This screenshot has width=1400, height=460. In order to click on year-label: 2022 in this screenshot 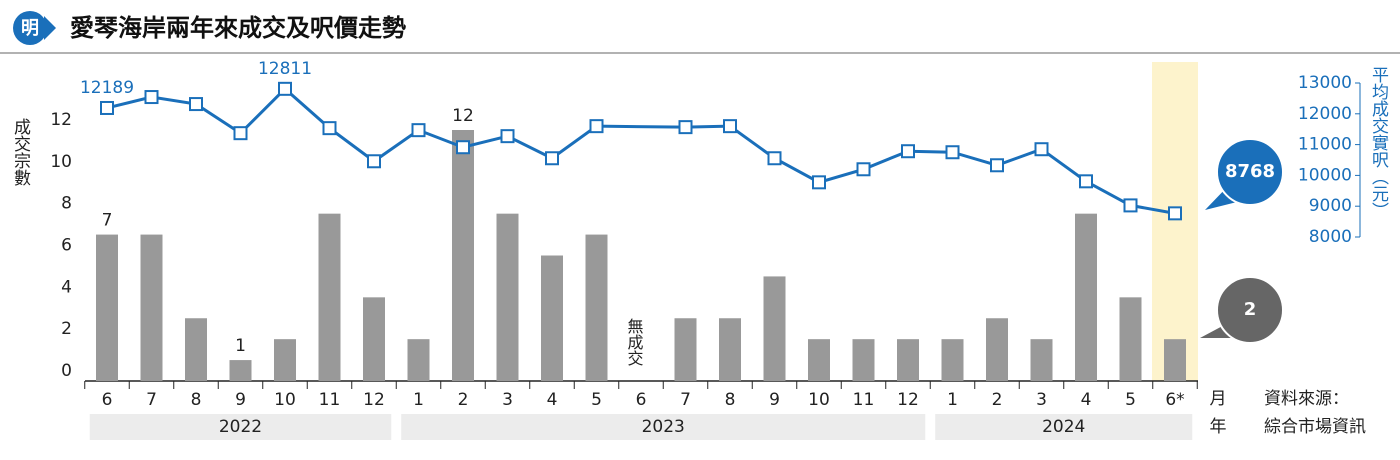, I will do `click(240, 427)`.